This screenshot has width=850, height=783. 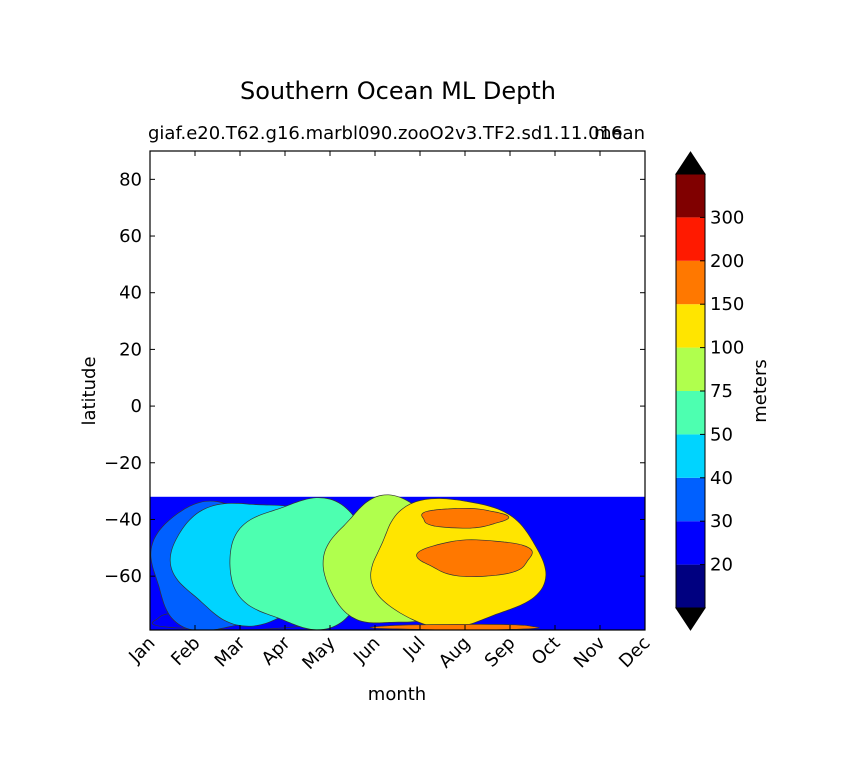 What do you see at coordinates (619, 133) in the screenshot?
I see `chart-subtitle-right: mean` at bounding box center [619, 133].